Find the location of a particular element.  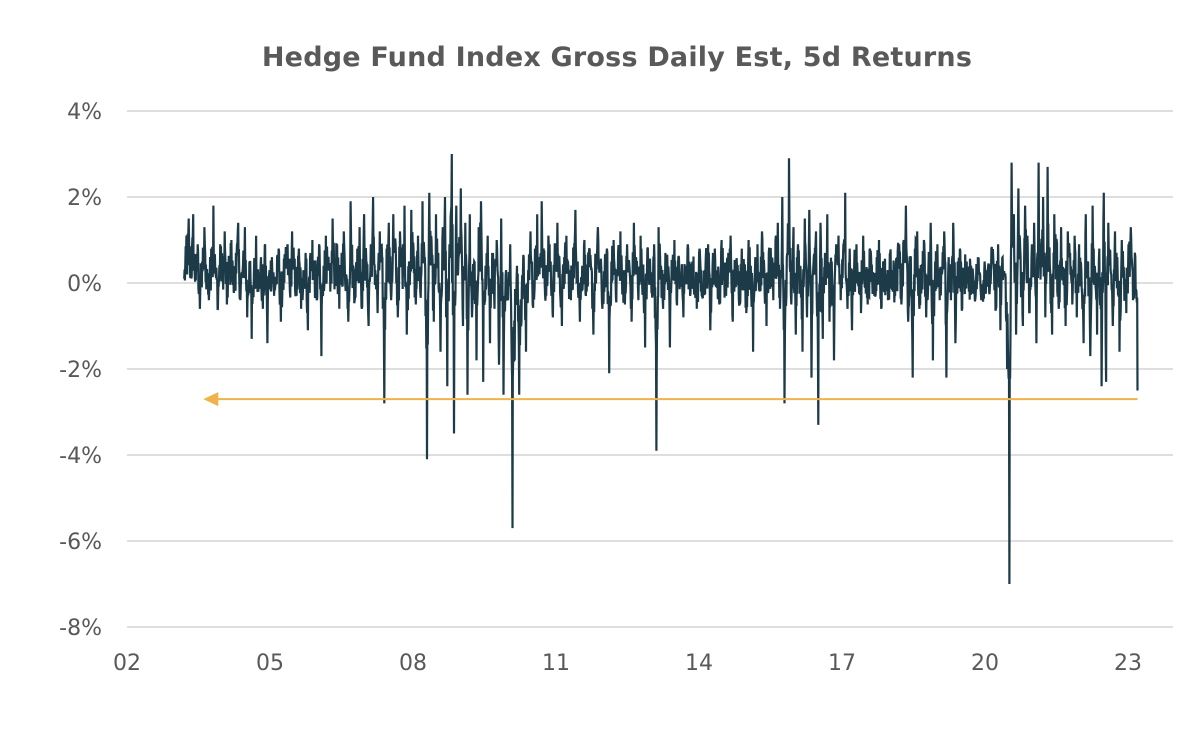

x-tick-label: 11 is located at coordinates (556, 663).